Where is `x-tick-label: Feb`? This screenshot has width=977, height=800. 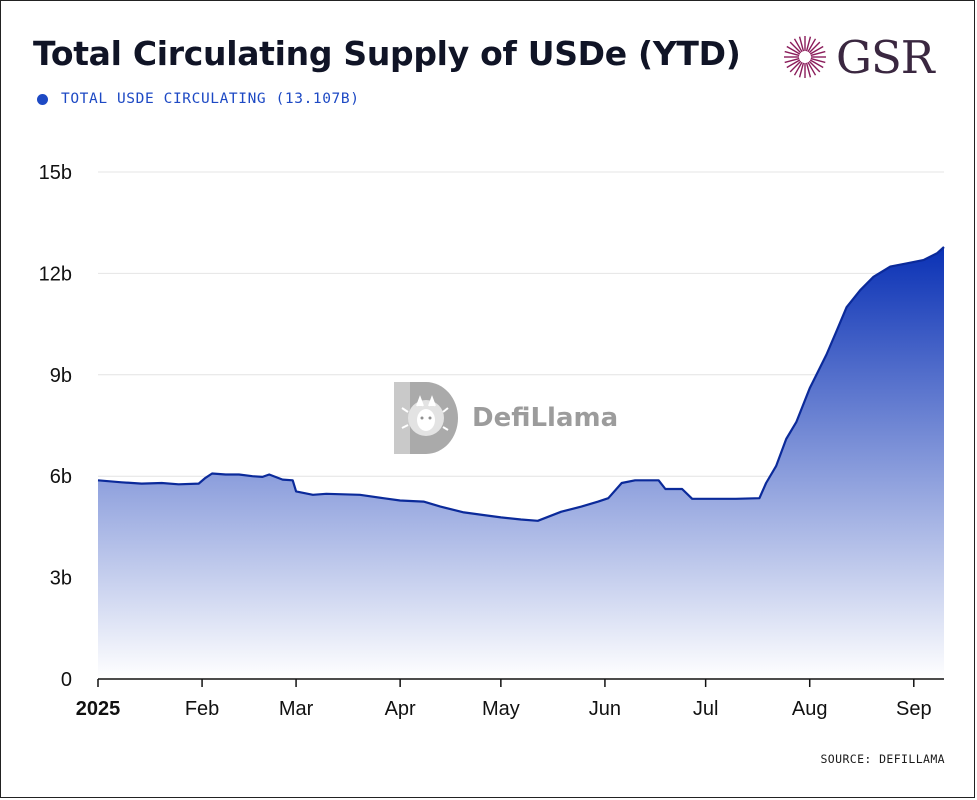
x-tick-label: Feb is located at coordinates (202, 709).